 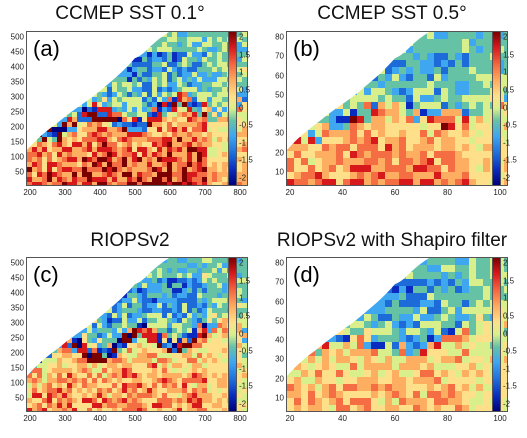 I want to click on colorbar-tick-label: -0.5, so click(x=246, y=351).